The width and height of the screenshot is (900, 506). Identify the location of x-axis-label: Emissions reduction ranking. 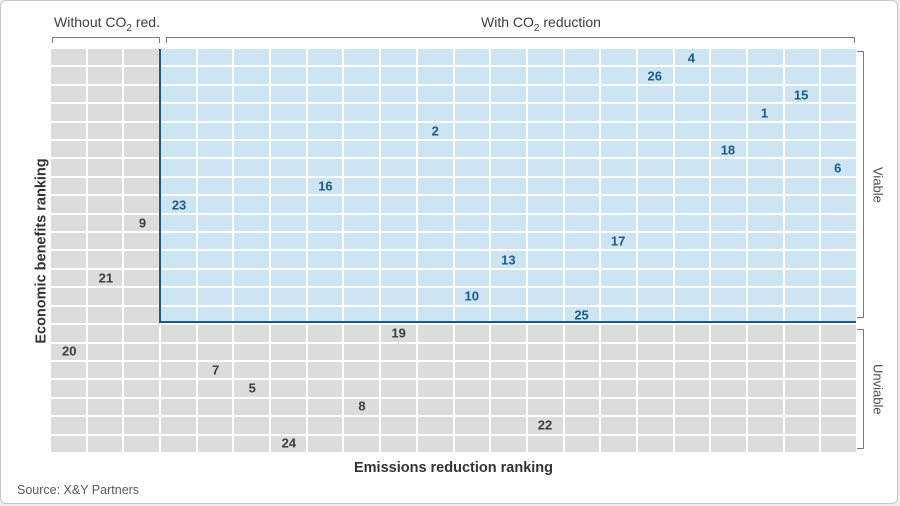
(453, 468).